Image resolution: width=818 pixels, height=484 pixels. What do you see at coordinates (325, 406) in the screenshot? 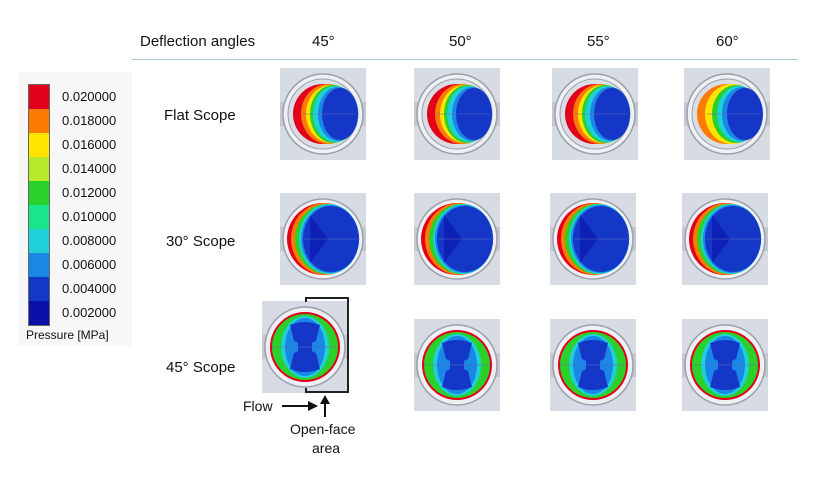
I see `open-face-arrow-icon` at bounding box center [325, 406].